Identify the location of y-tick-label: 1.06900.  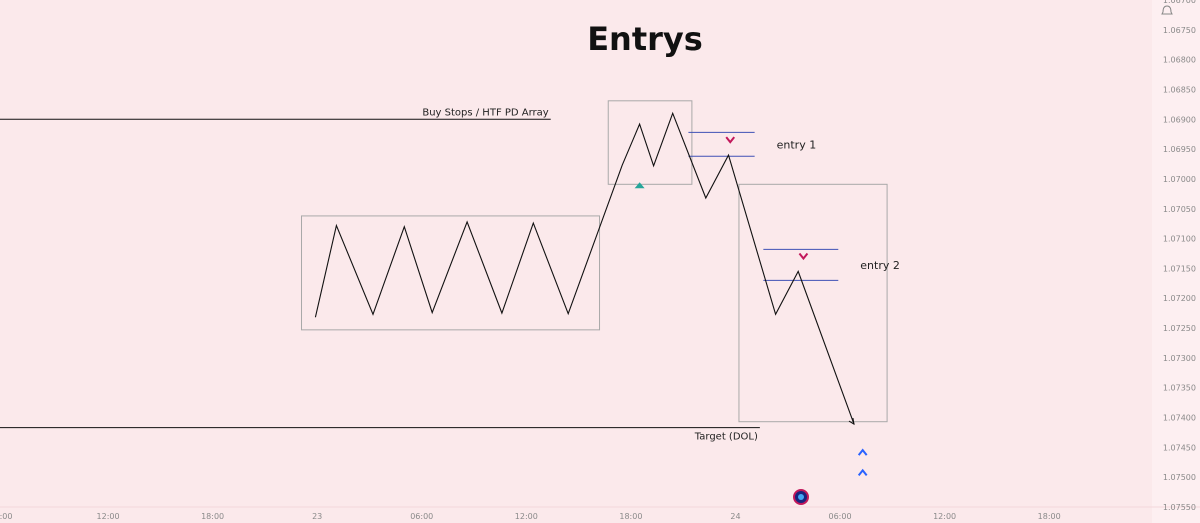
(1179, 119).